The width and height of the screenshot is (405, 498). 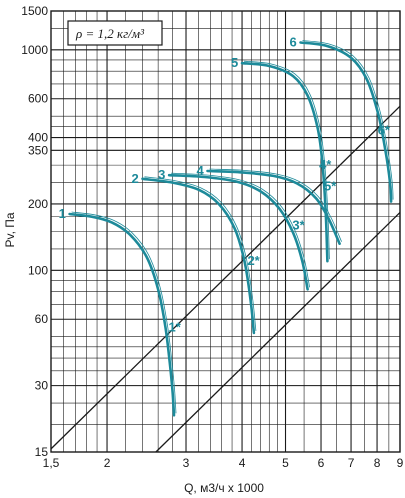 What do you see at coordinates (330, 185) in the screenshot?
I see `point-label-5star: 5*` at bounding box center [330, 185].